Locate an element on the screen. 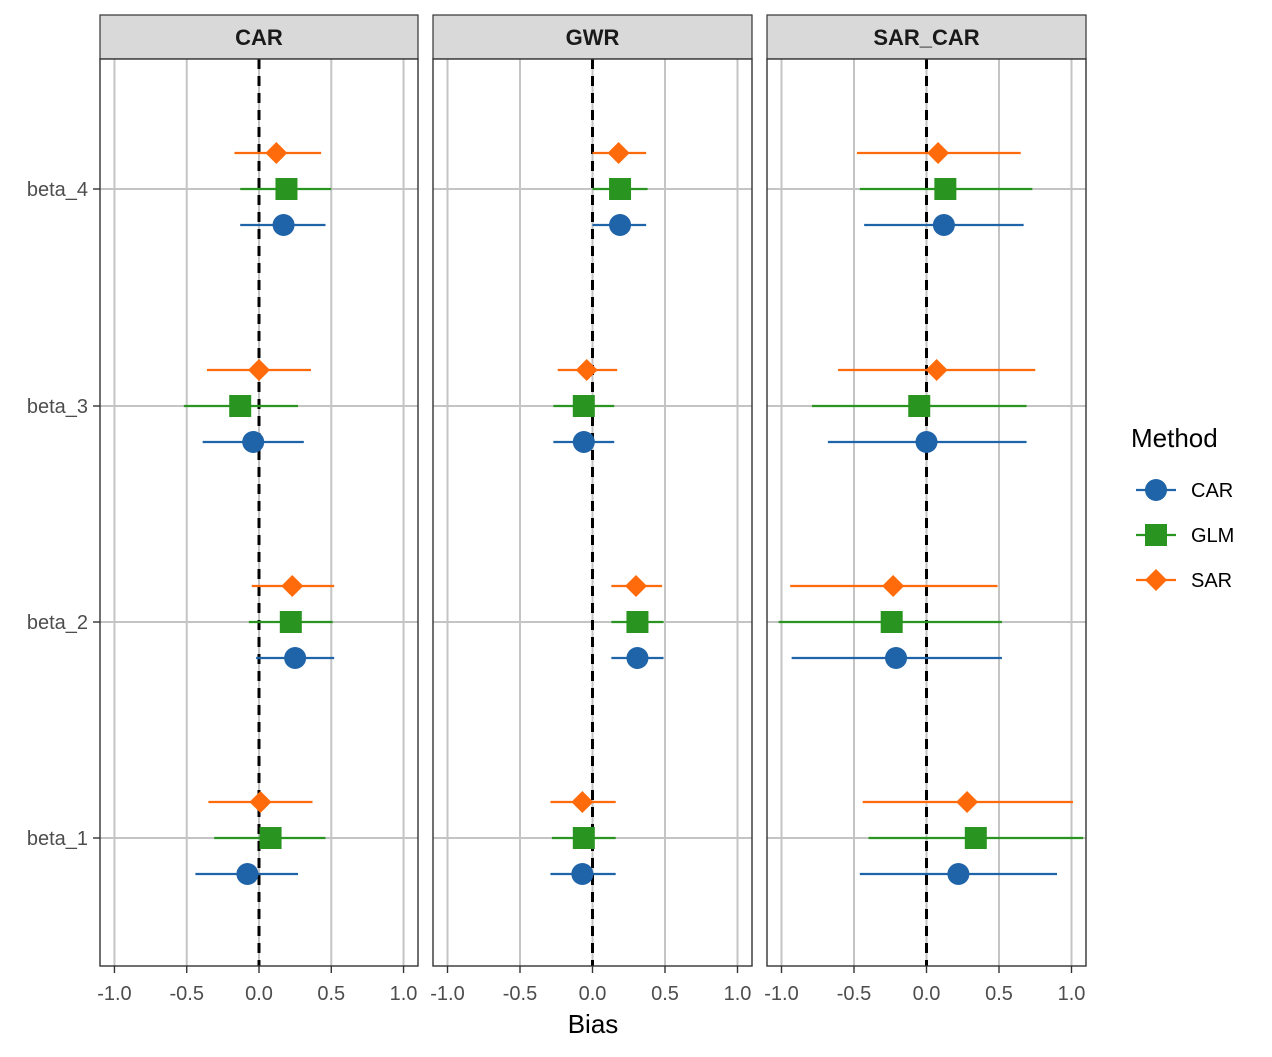  facet-strip-label: SAR_CAR is located at coordinates (926, 37).